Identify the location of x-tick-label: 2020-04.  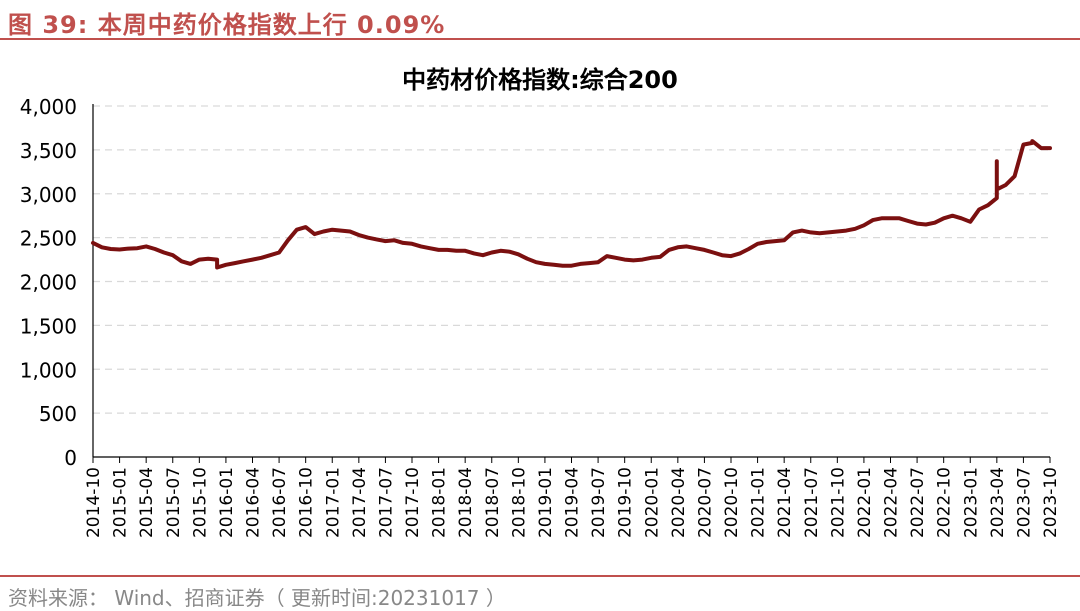
(679, 502).